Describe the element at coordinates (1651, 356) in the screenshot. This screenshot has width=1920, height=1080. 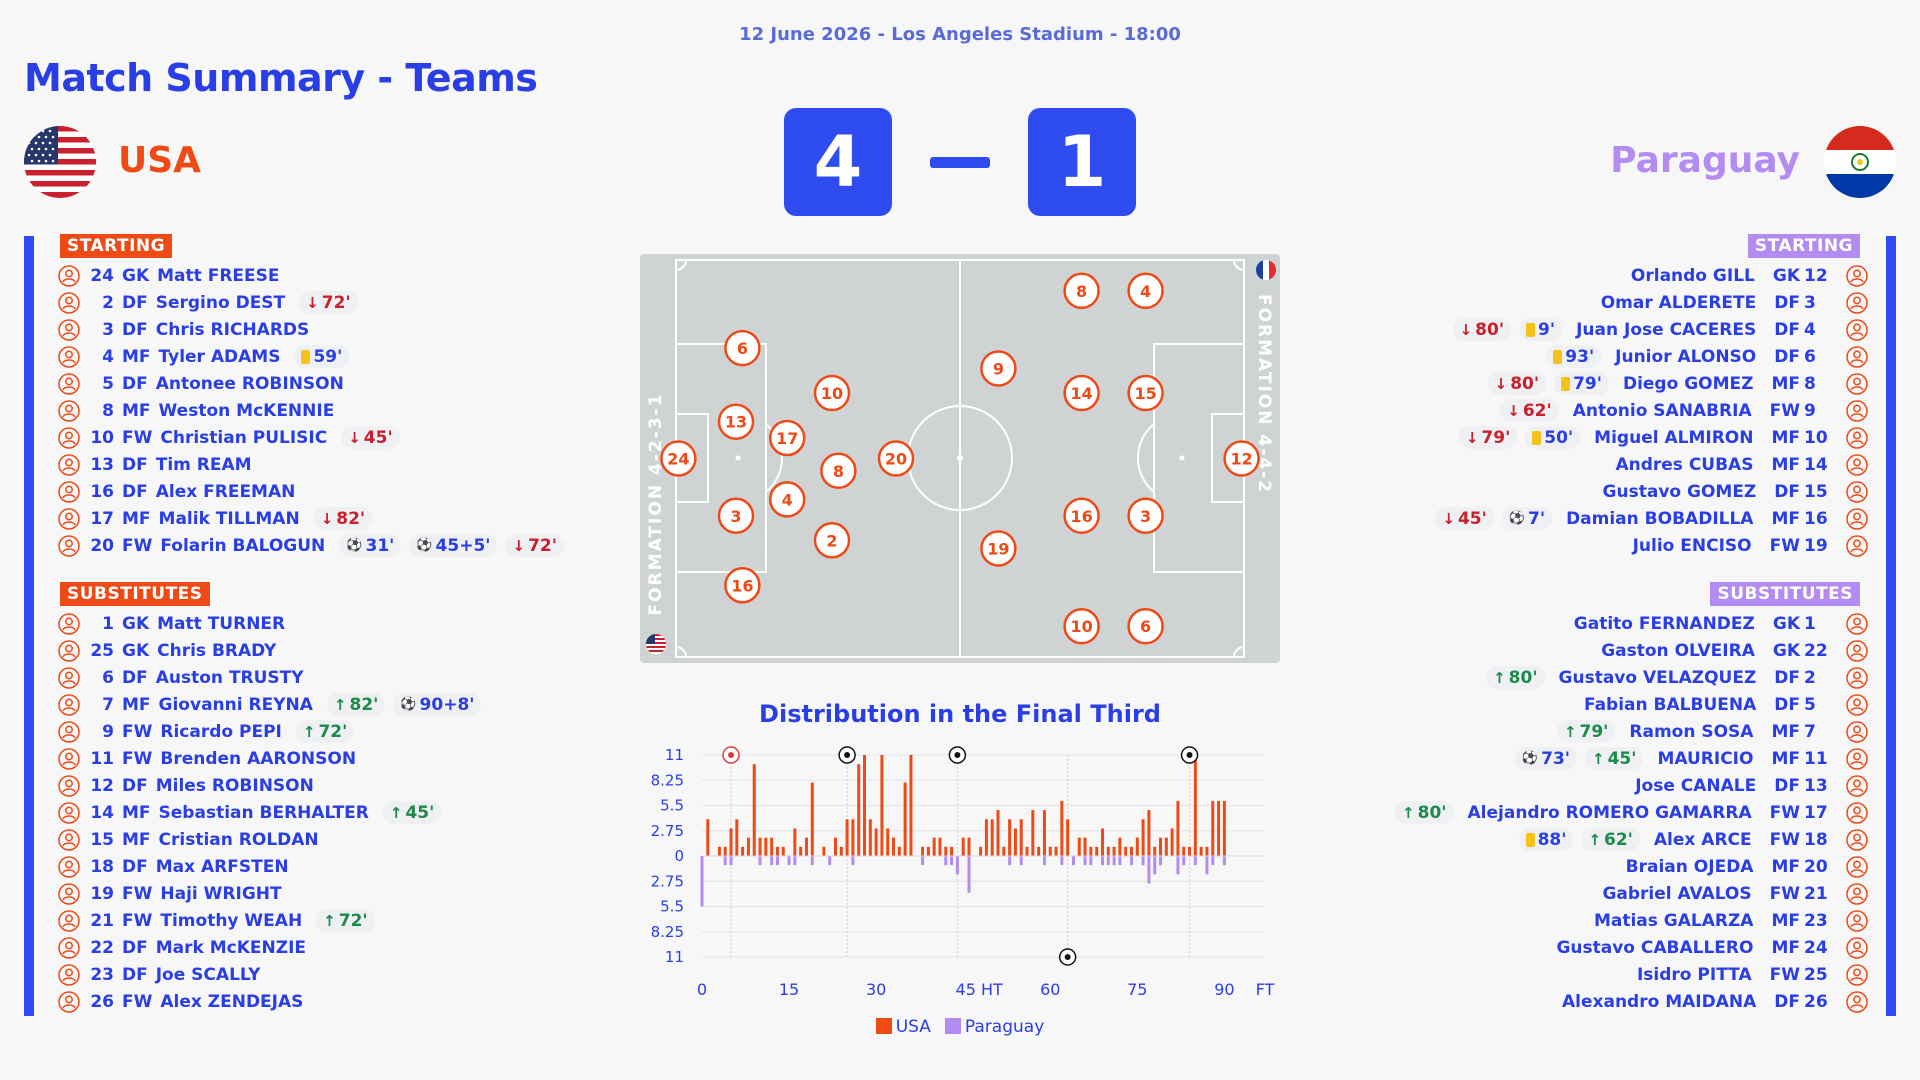
I see `player-row: 93' Junior ALONSO DF 6` at that location.